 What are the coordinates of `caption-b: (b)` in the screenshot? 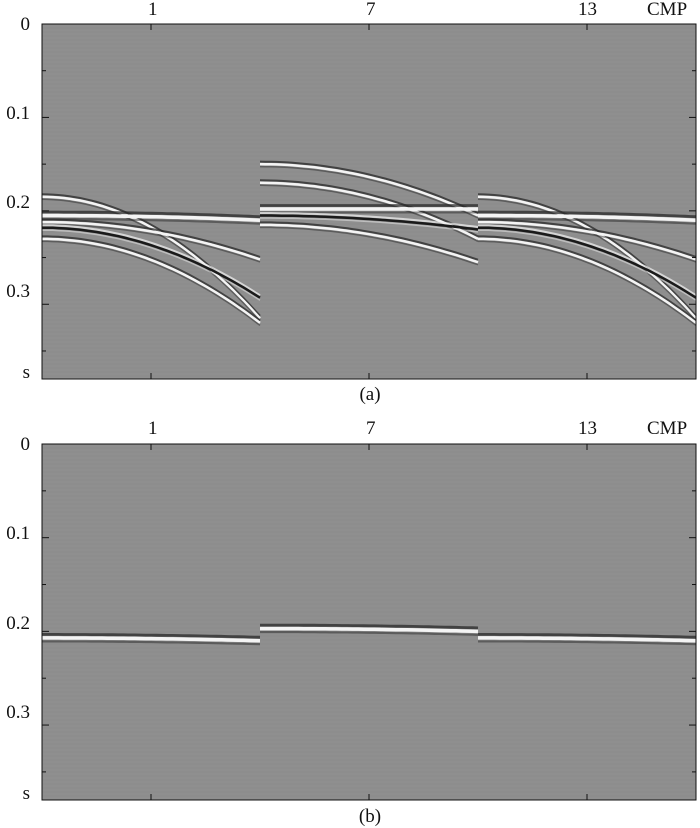 It's located at (370, 816).